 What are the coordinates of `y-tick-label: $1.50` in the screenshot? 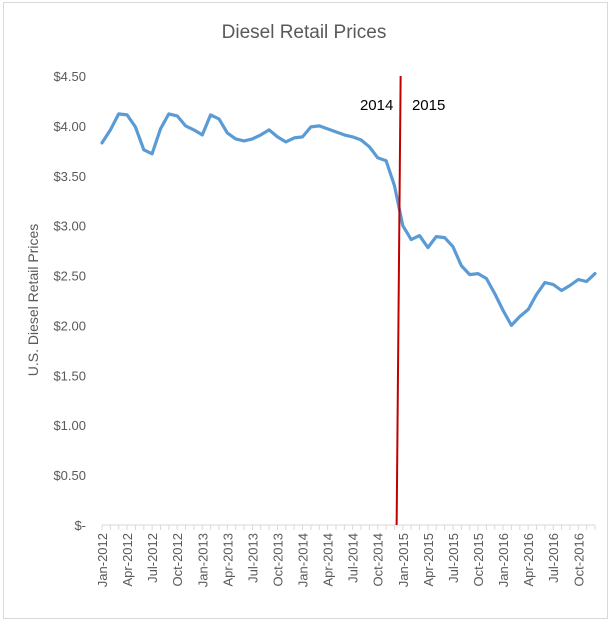 It's located at (69, 375).